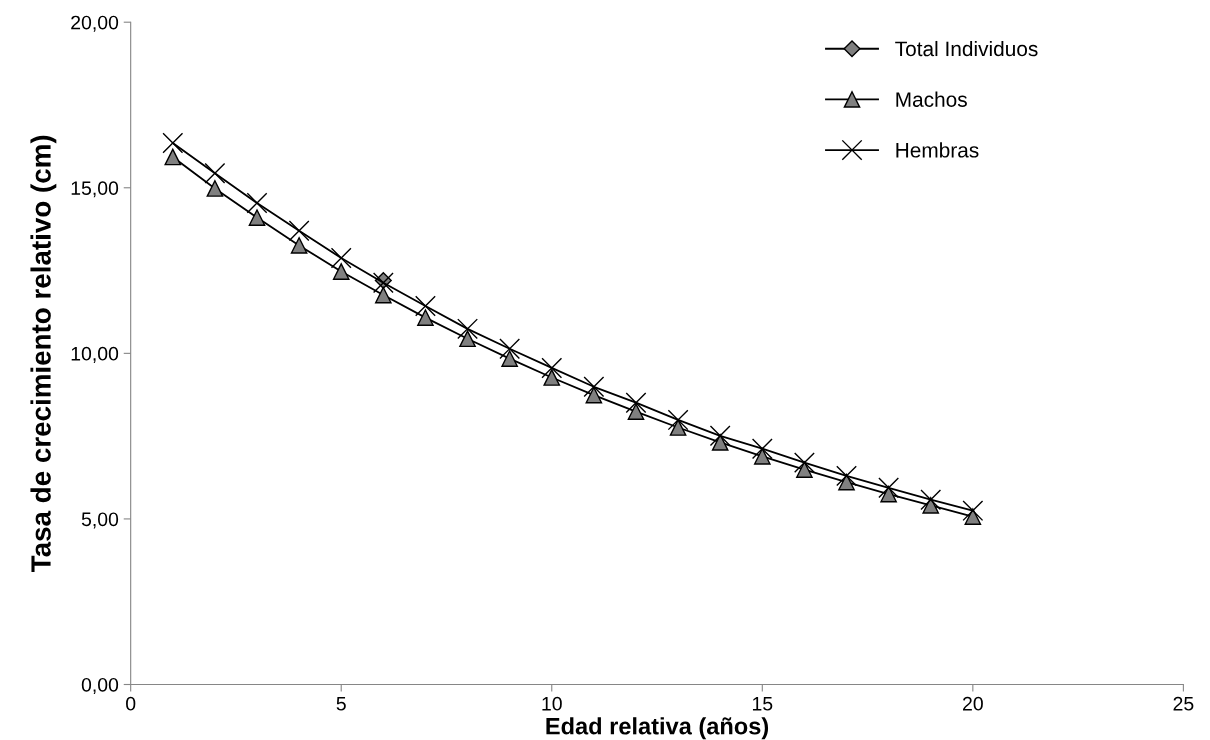 The image size is (1210, 740). What do you see at coordinates (95, 189) in the screenshot?
I see `y-tick-label: 15,00` at bounding box center [95, 189].